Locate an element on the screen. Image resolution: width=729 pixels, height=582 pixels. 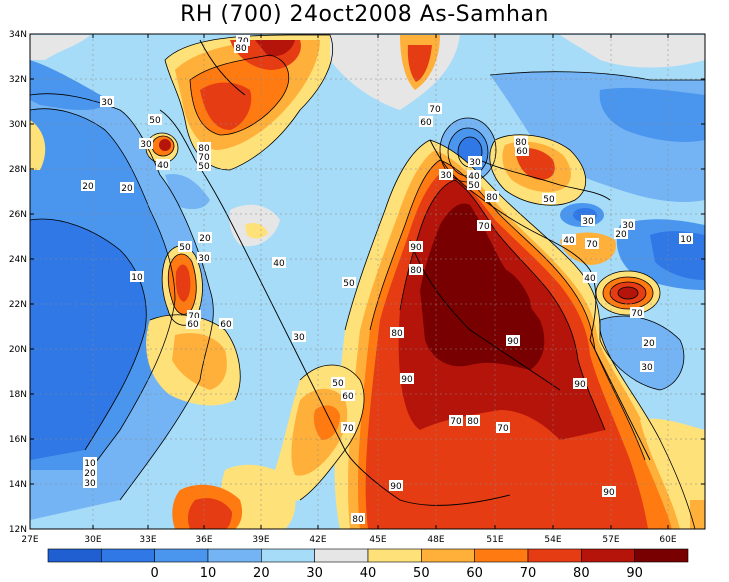
colorbar-label: 20 is located at coordinates (261, 573).